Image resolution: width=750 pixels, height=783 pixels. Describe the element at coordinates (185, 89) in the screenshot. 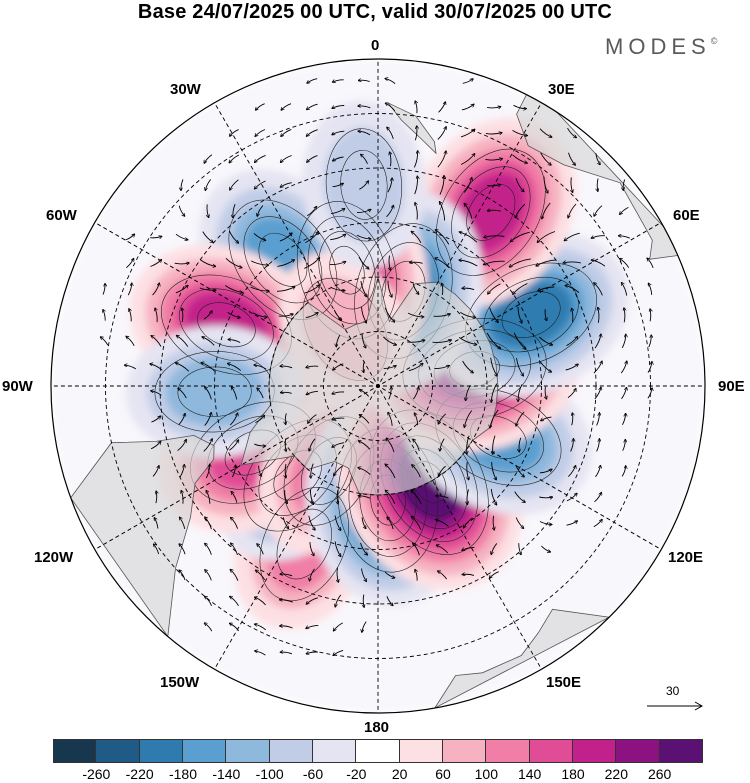

I see `lon-label-30w: 30W` at that location.